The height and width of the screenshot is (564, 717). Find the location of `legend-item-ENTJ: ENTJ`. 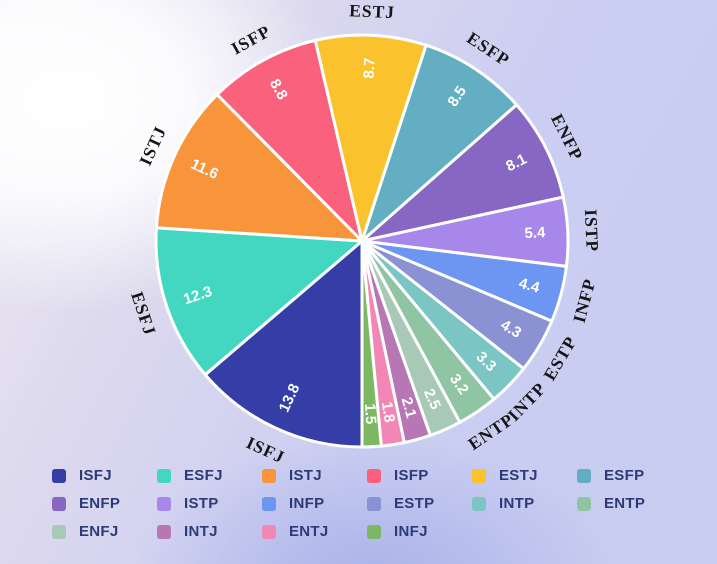

legend-item-ENTJ: ENTJ is located at coordinates (314, 531).